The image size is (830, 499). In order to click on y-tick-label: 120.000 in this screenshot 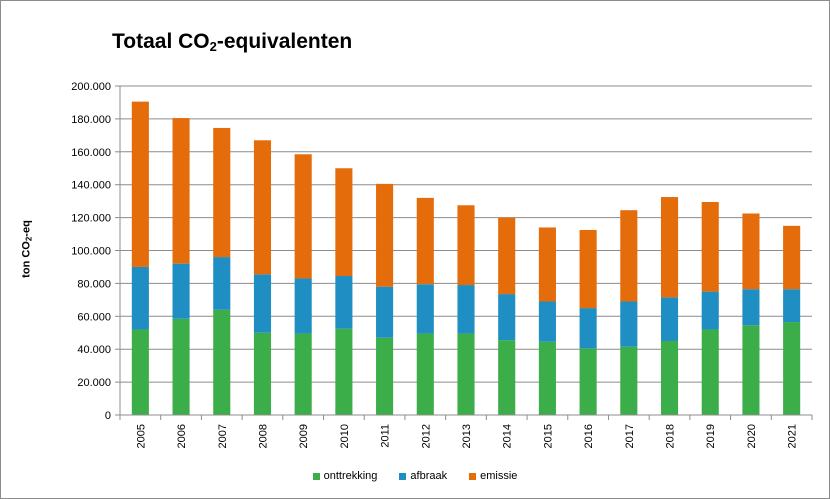, I will do `click(91, 219)`.